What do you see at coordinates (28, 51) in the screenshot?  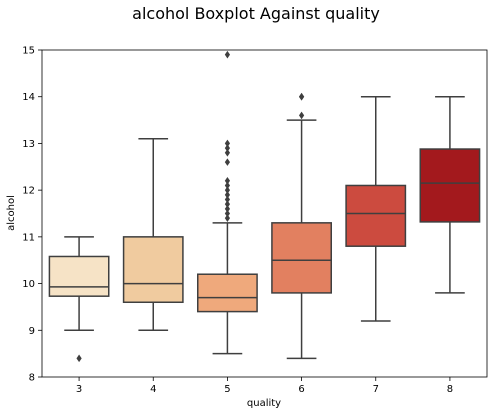 I see `y-tick-label: 15` at bounding box center [28, 51].